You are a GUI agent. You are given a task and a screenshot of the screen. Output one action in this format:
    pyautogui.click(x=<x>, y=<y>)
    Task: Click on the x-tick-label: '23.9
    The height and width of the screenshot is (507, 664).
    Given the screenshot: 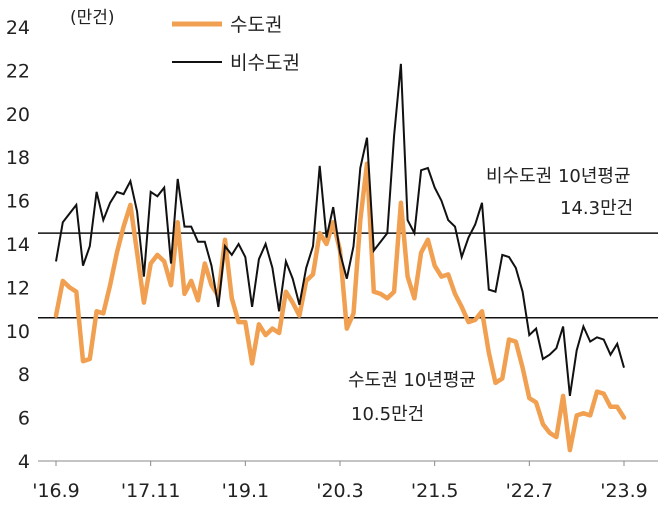 What is the action you would take?
    pyautogui.click(x=624, y=491)
    